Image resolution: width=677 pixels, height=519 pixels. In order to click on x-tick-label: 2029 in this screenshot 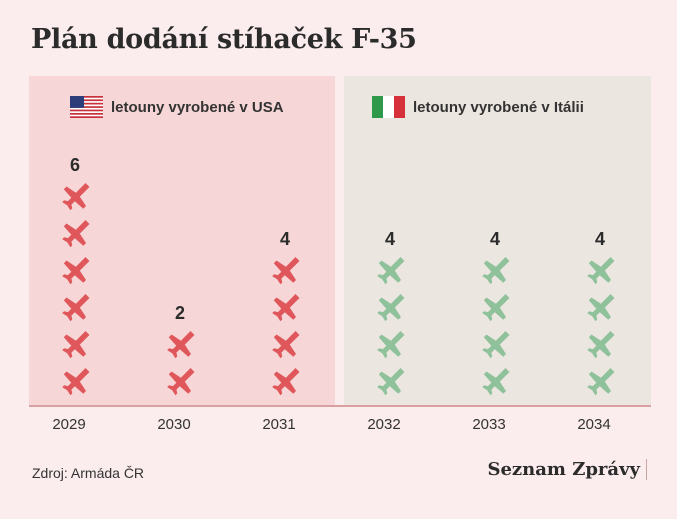, I will do `click(68, 424)`.